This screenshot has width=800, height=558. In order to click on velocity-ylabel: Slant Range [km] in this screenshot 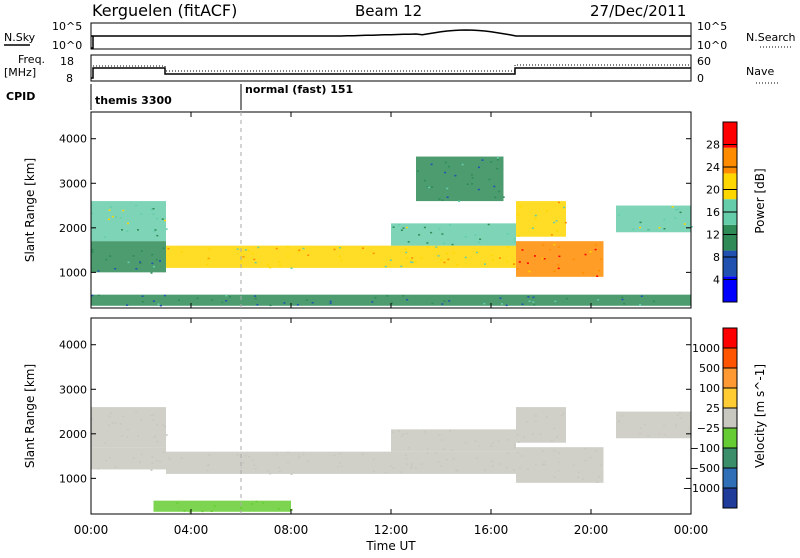, I will do `click(30, 416)`.